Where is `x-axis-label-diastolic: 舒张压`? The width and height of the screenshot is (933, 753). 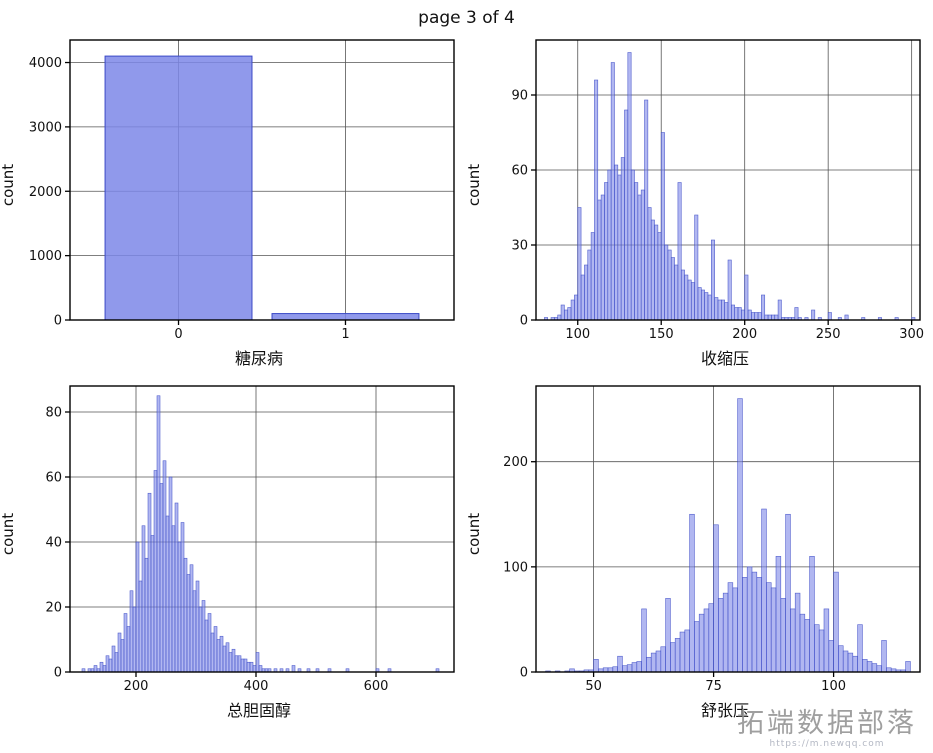 x-axis-label-diastolic: 舒张压 is located at coordinates (724, 710).